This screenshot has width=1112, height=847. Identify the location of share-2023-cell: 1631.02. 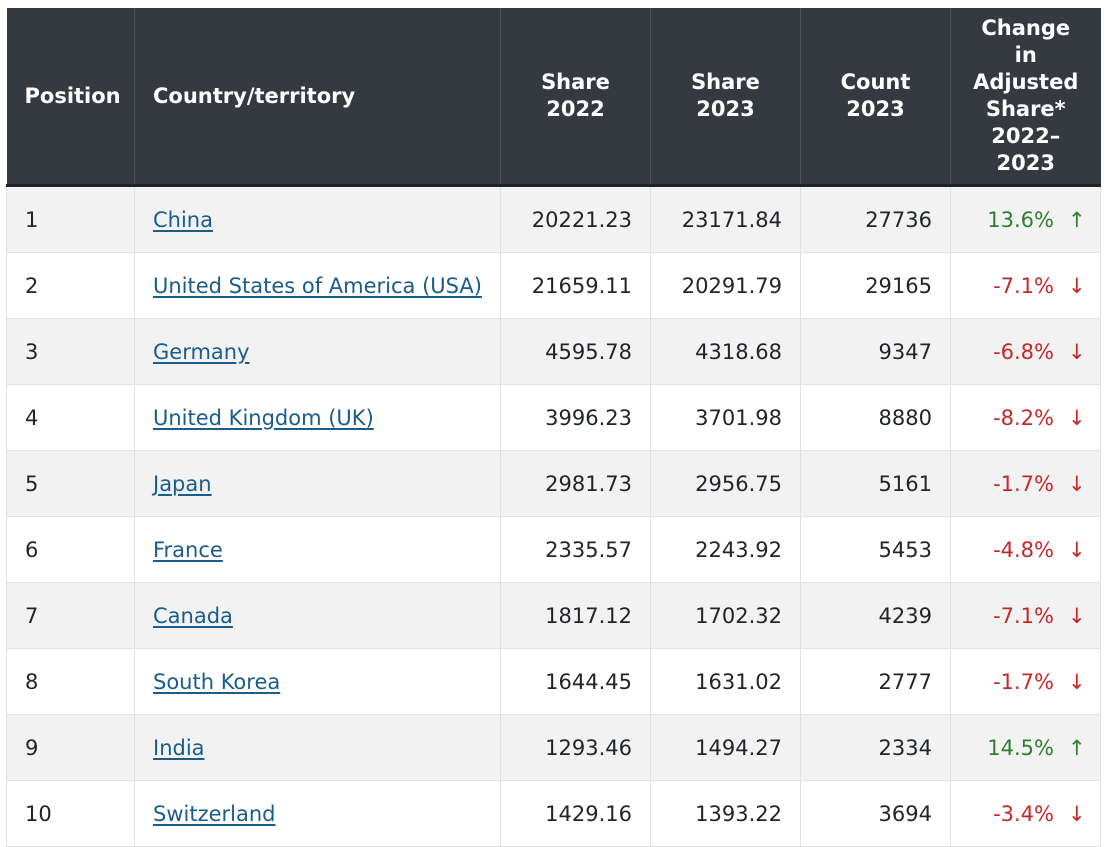
(725, 681).